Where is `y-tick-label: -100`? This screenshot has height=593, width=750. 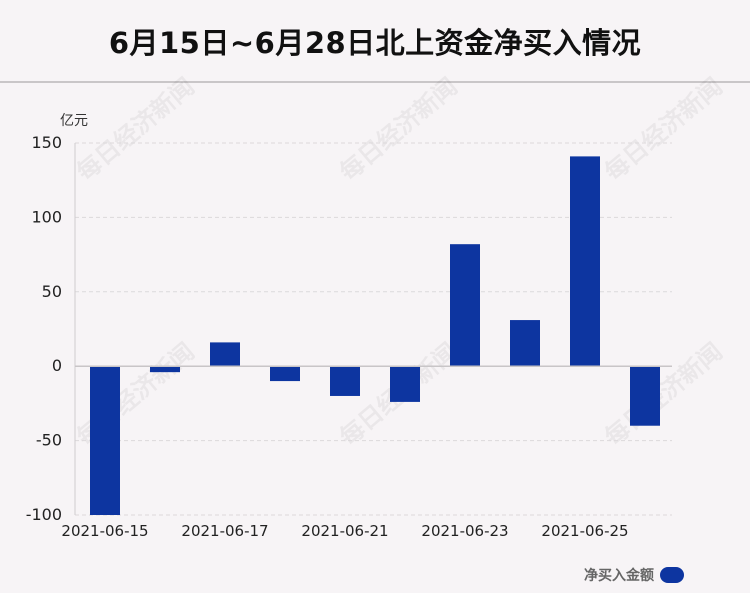 y-tick-label: -100 is located at coordinates (44, 514).